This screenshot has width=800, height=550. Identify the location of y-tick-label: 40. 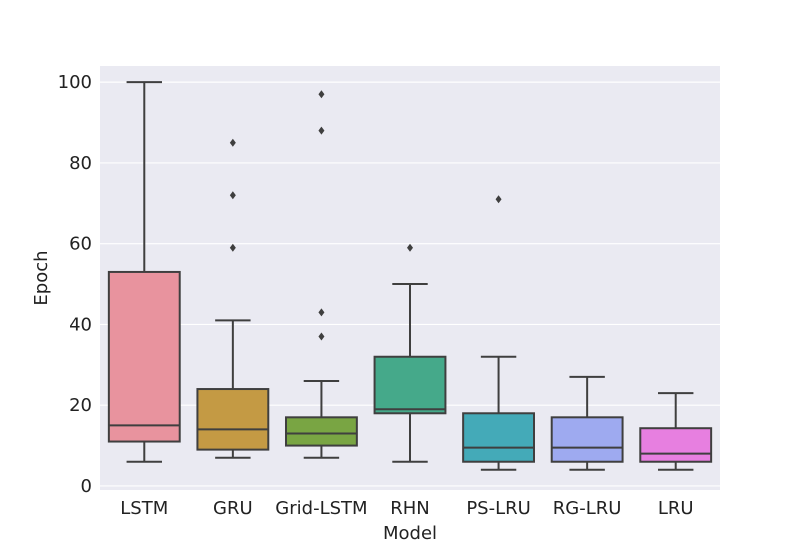
(80, 324).